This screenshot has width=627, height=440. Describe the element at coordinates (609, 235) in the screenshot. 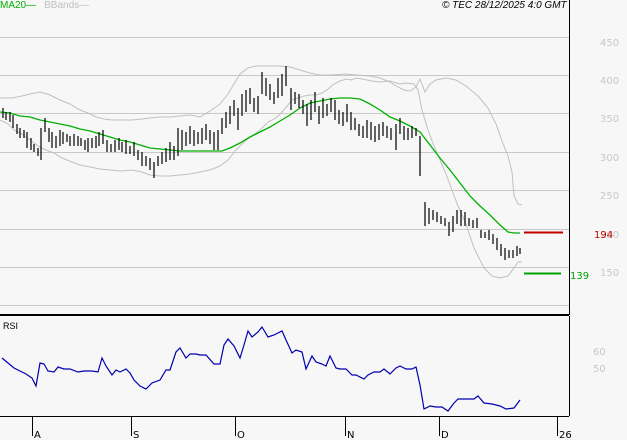

I see `y-tick-200: 200` at that location.